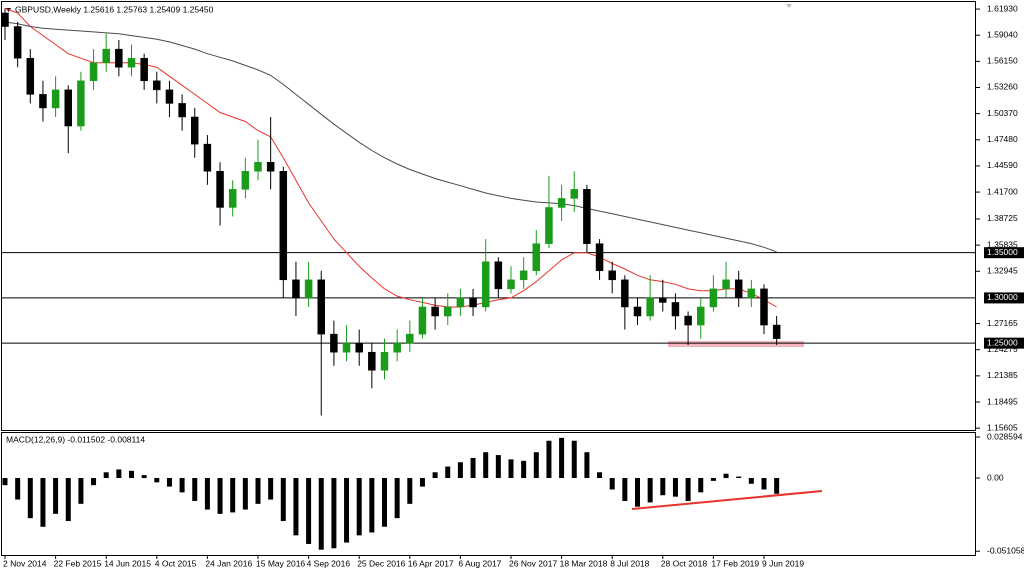 Image resolution: width=1024 pixels, height=574 pixels. What do you see at coordinates (1002, 271) in the screenshot?
I see `y-tick-label: 1.32945` at bounding box center [1002, 271].